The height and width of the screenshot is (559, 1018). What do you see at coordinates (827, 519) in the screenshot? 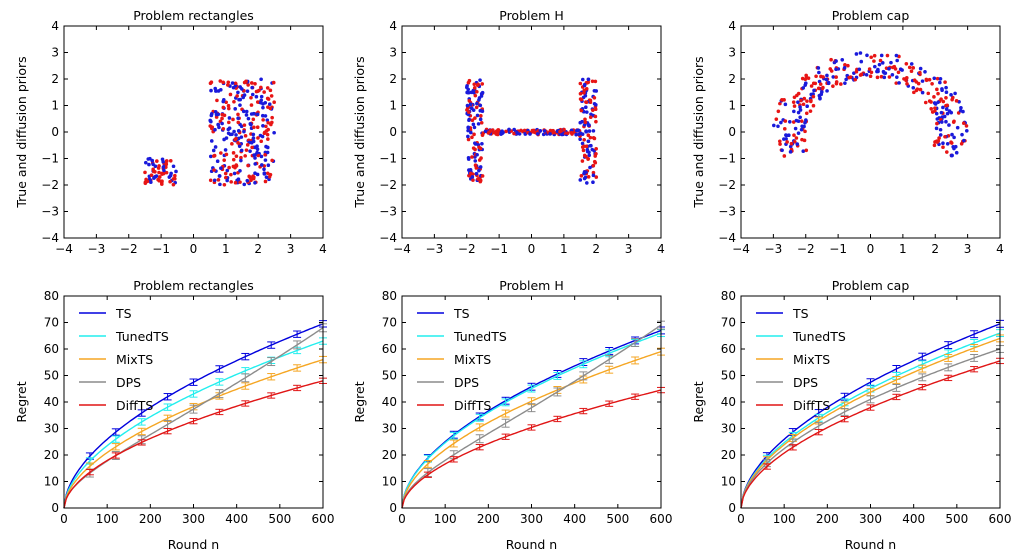
I see `x-tick-label: 200` at bounding box center [827, 519].